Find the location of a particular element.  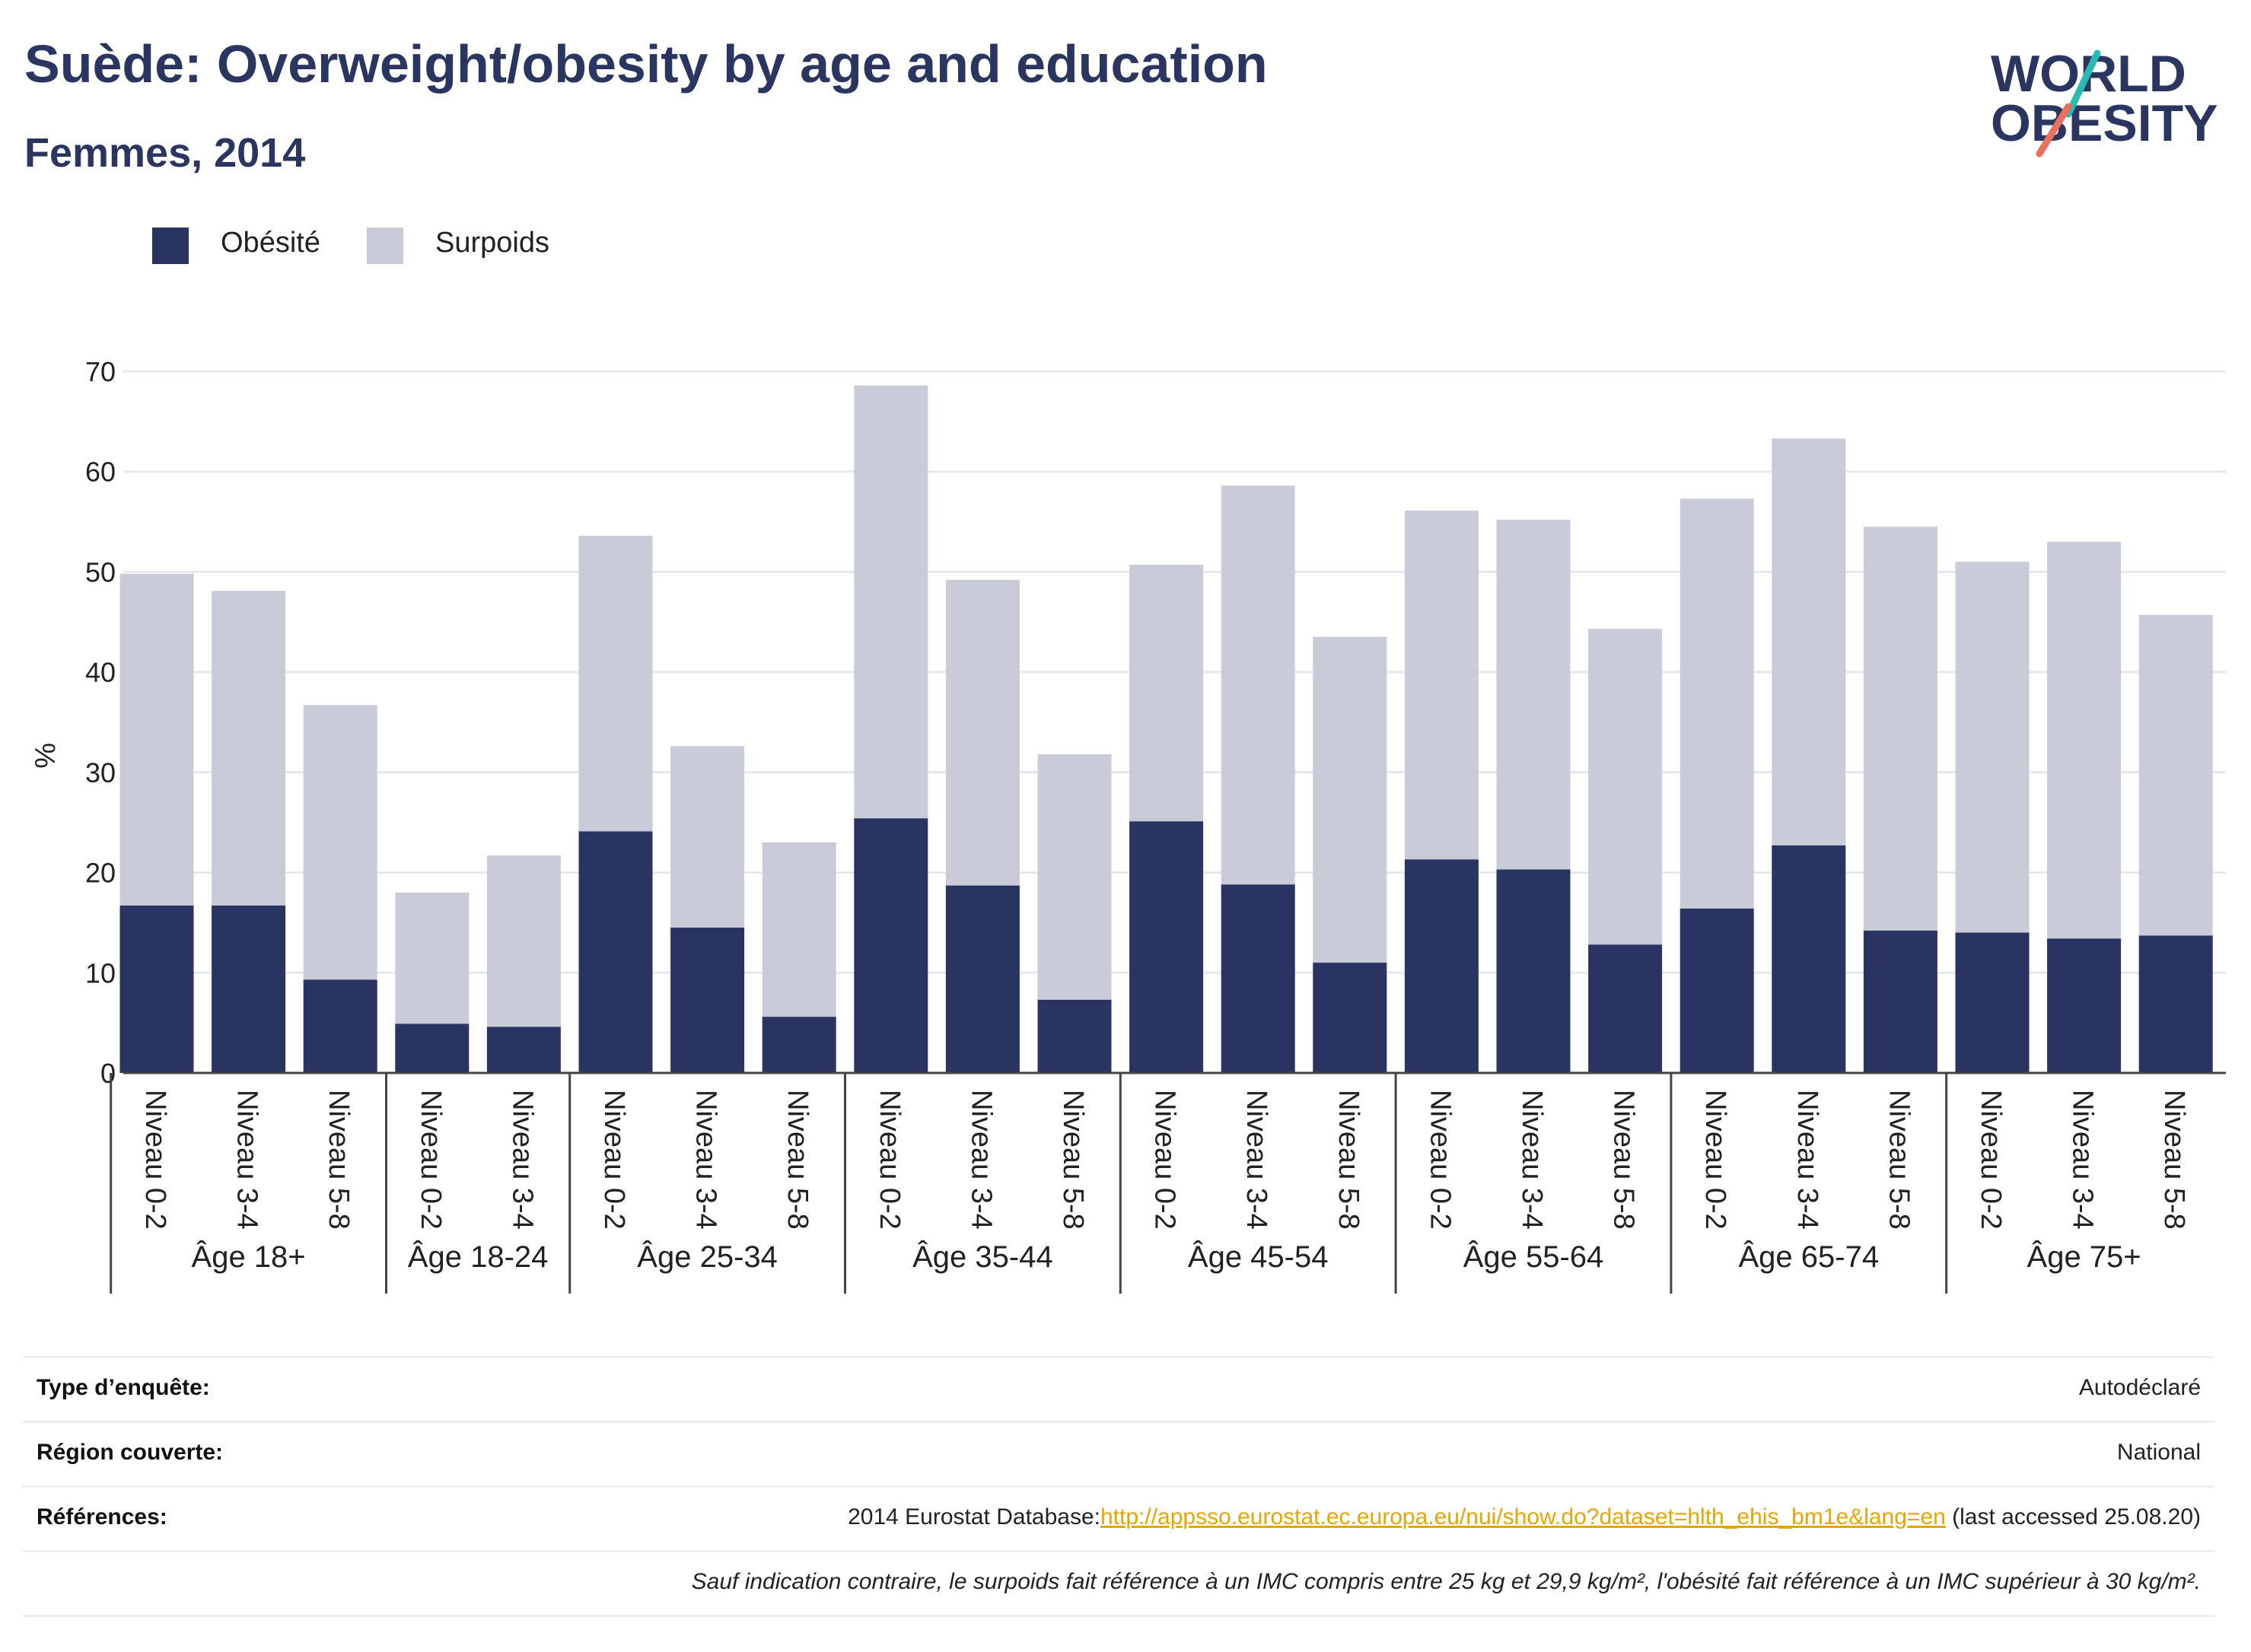

world-obesity-logo: WORLD OBESITY is located at coordinates (2108, 91).